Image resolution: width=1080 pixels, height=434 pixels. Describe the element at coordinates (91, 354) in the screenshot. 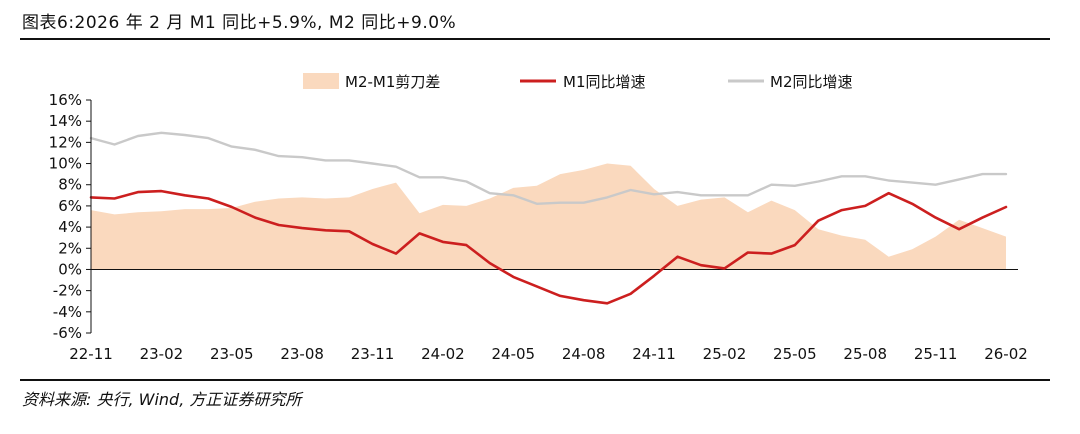

I see `x-tick-label: 22-11` at that location.